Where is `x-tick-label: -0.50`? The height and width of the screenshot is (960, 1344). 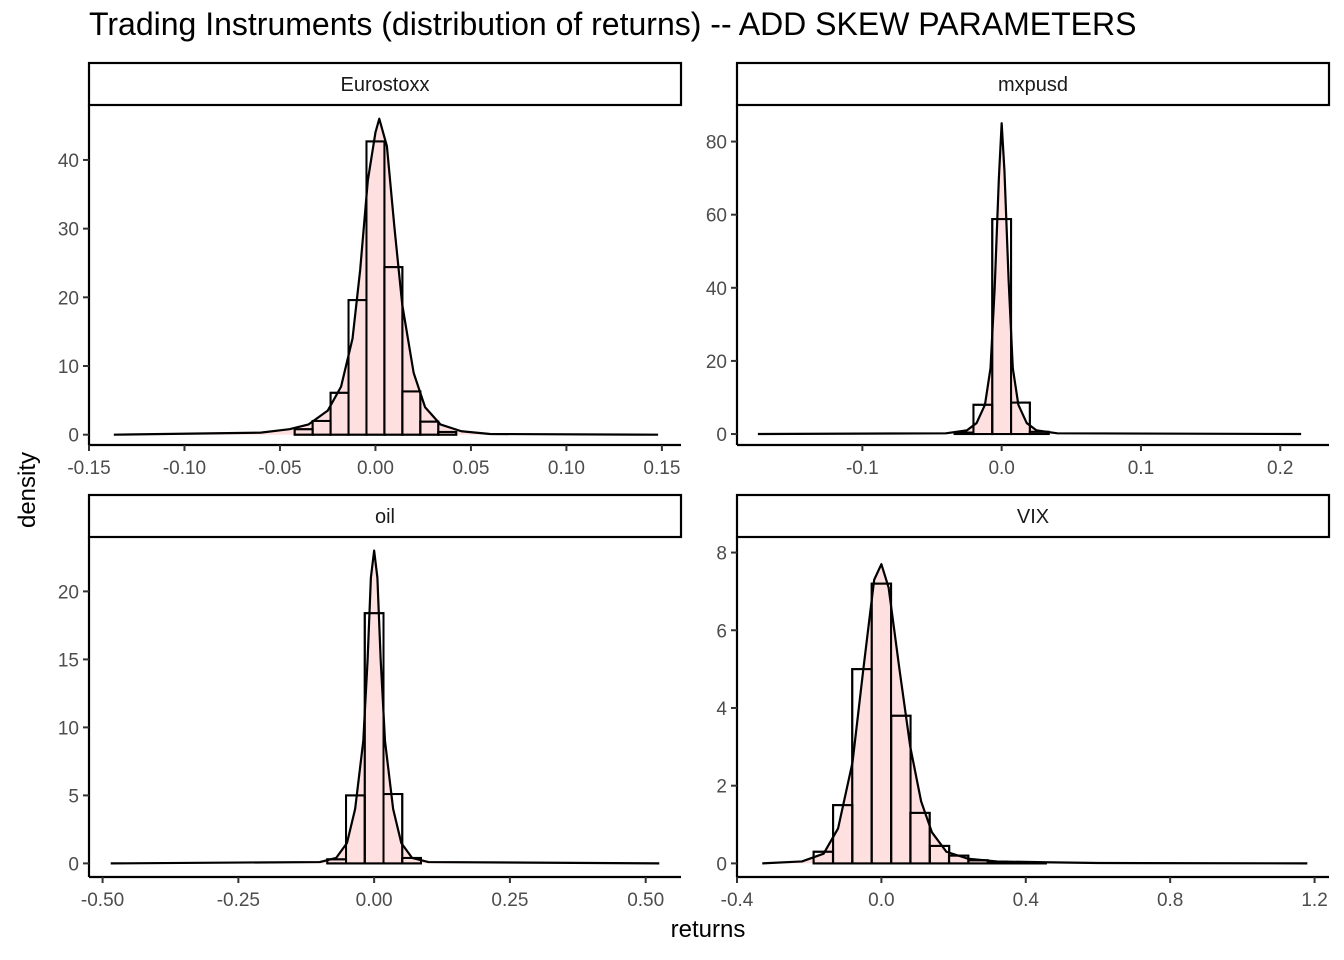 x-tick-label: -0.50 is located at coordinates (102, 900).